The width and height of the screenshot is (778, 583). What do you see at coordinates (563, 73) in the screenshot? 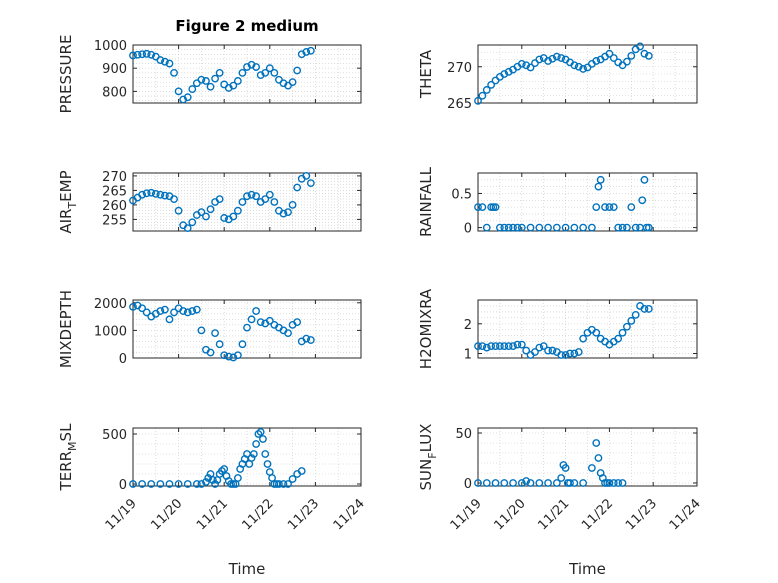
I see `theta-series` at bounding box center [563, 73].